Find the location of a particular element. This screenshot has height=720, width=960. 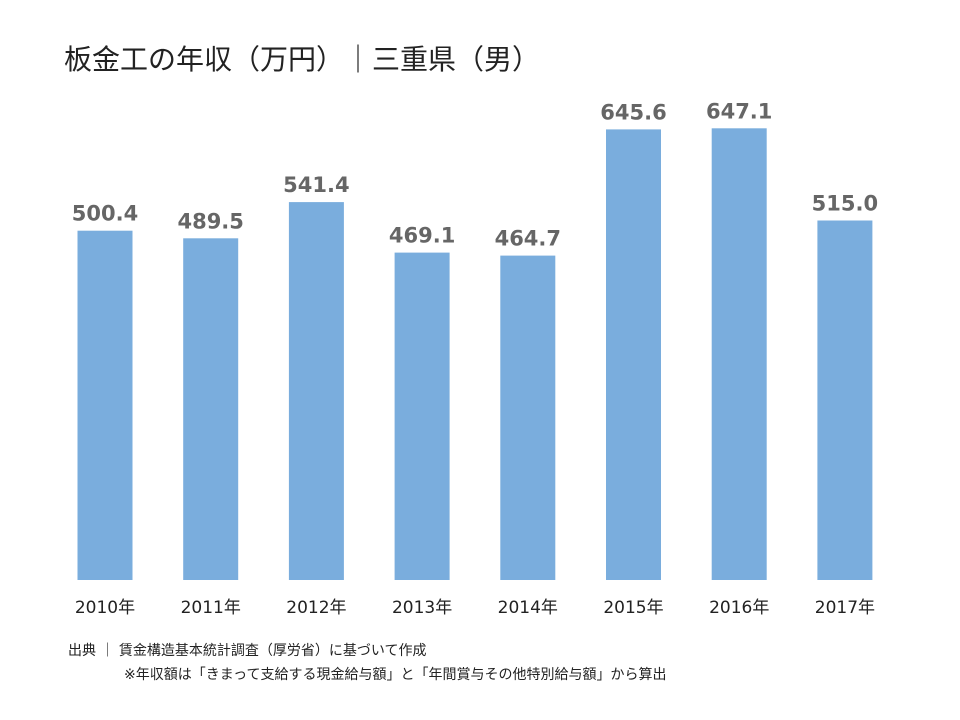

chart-title: 板金工の年収（万円）｜三重県（男） is located at coordinates (302, 59).